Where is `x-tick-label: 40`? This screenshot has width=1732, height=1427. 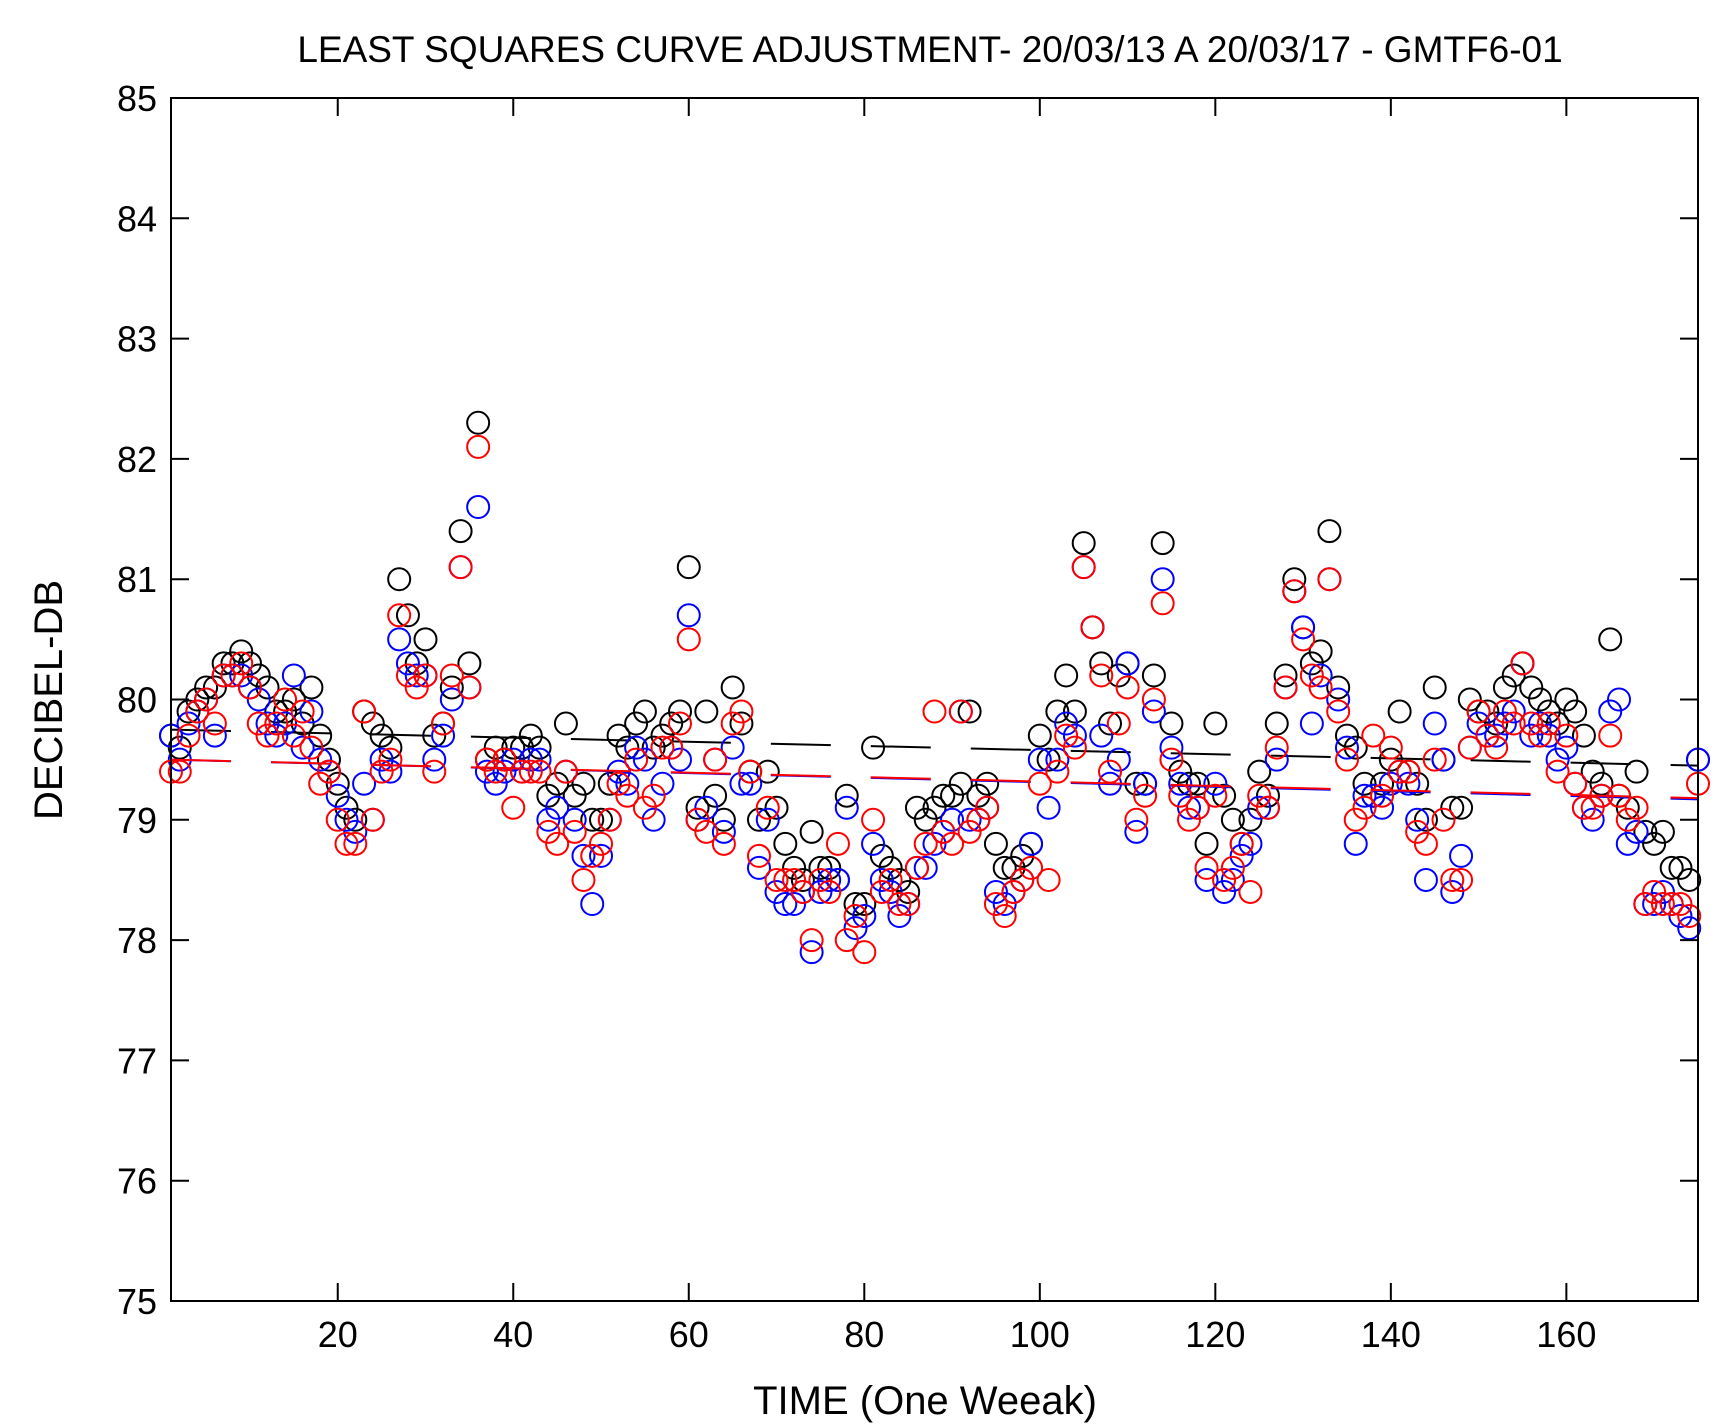
x-tick-label: 40 is located at coordinates (513, 1334).